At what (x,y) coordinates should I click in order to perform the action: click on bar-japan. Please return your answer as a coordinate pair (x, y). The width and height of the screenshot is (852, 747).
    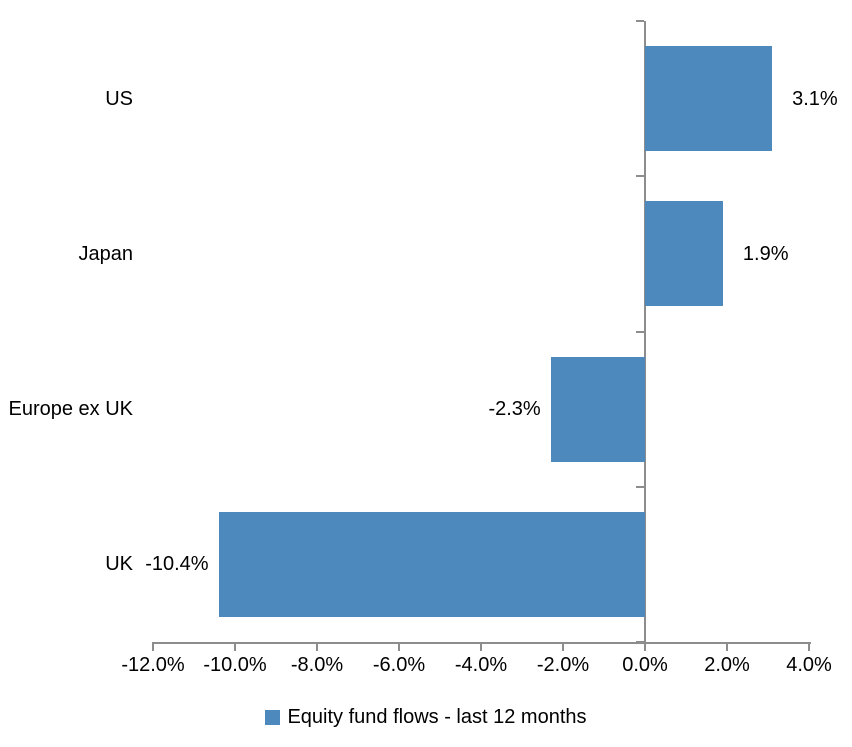
    Looking at the image, I should click on (684, 254).